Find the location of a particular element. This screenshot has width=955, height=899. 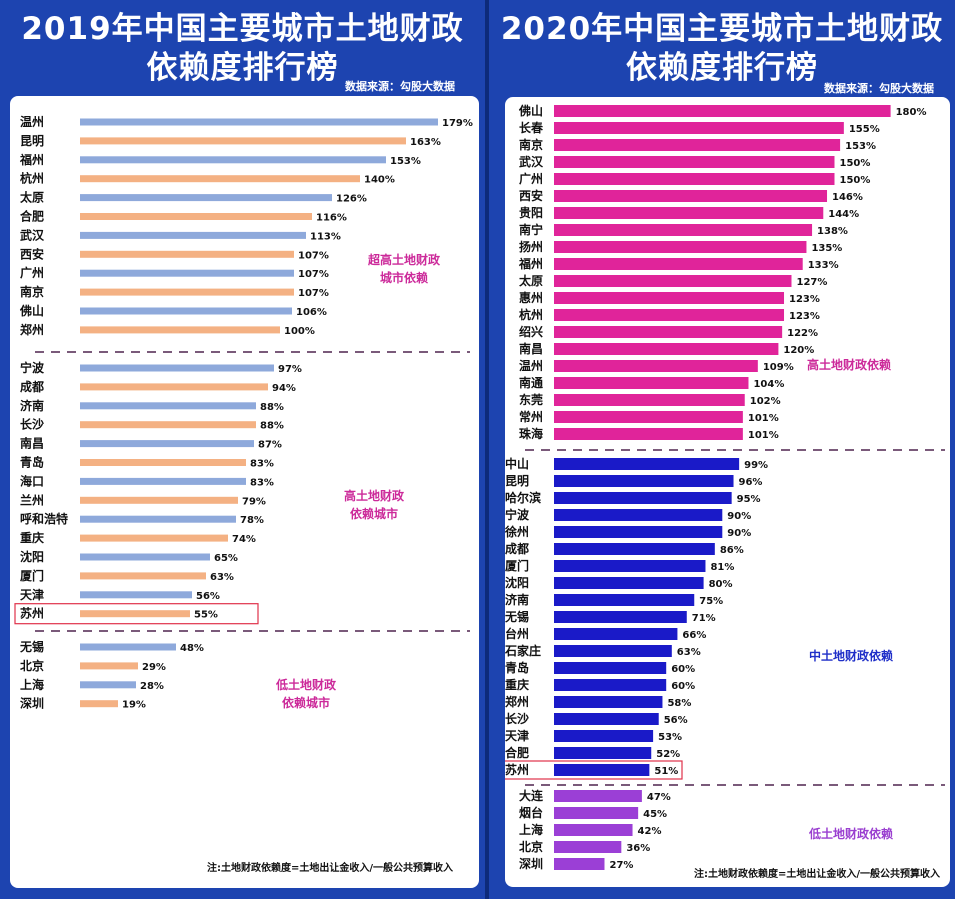

value-label: 53% is located at coordinates (670, 737).